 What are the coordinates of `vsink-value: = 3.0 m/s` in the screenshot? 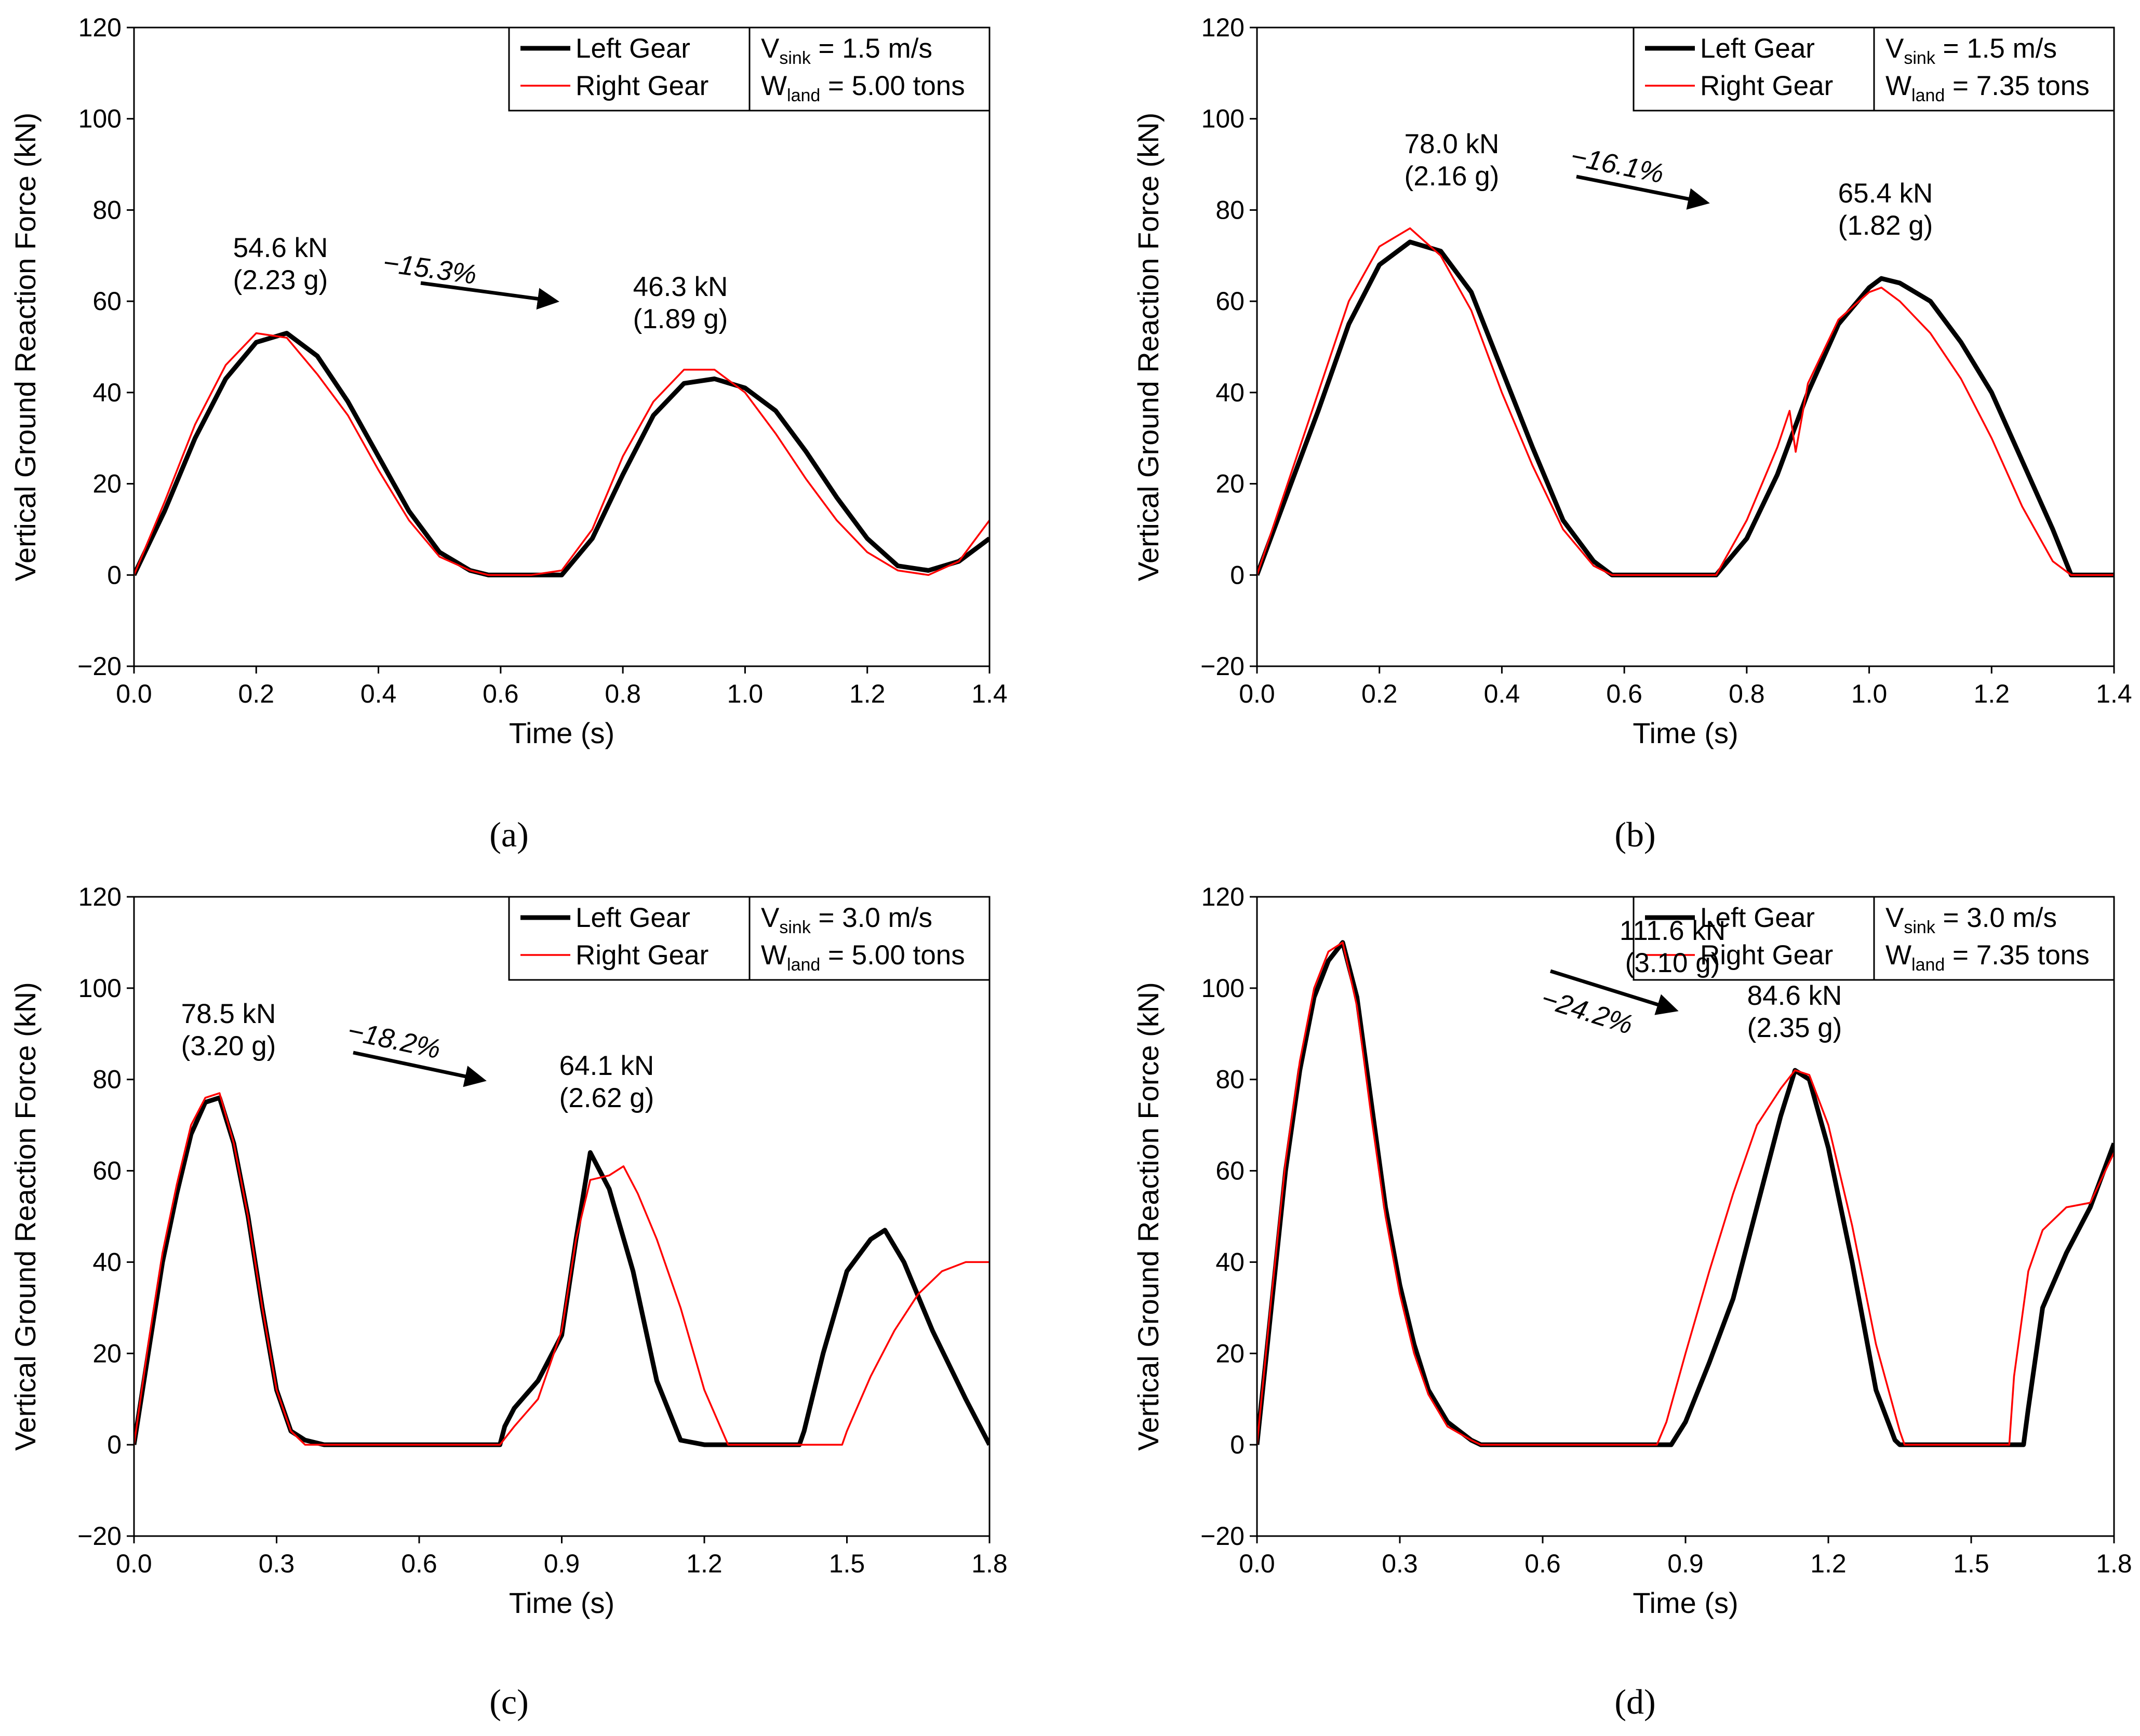 It's located at (871, 918).